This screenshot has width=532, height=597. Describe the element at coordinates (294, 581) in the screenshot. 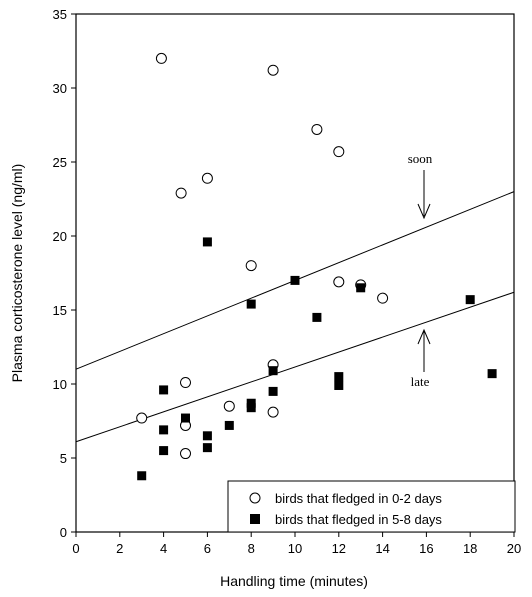

I see `x-axis-title: Handling time (minutes)` at that location.